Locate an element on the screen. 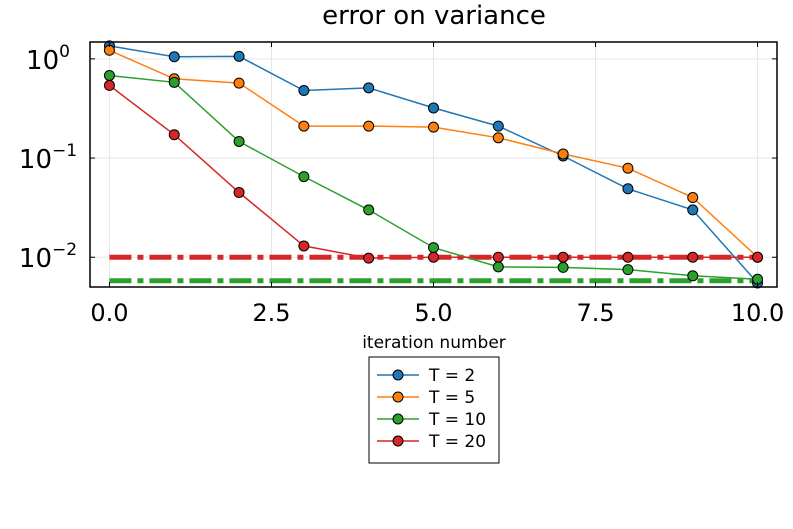 This screenshot has height=529, width=793. legend: T = 2T = 5T = 10T = 20 is located at coordinates (434, 410).